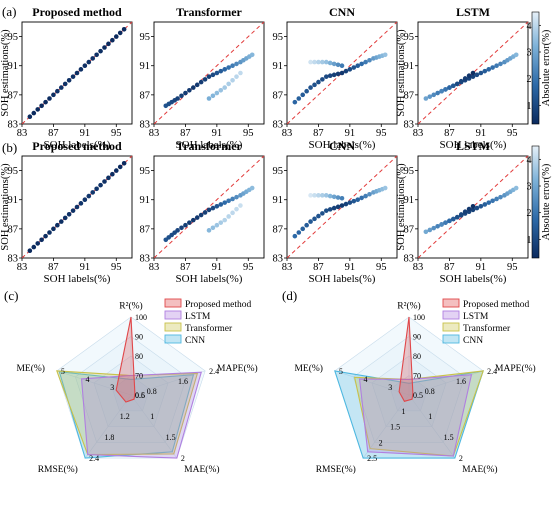 Image resolution: width=554 pixels, height=510 pixels. I want to click on y-axis-label-left: SOH estimations(%), so click(5, 73).